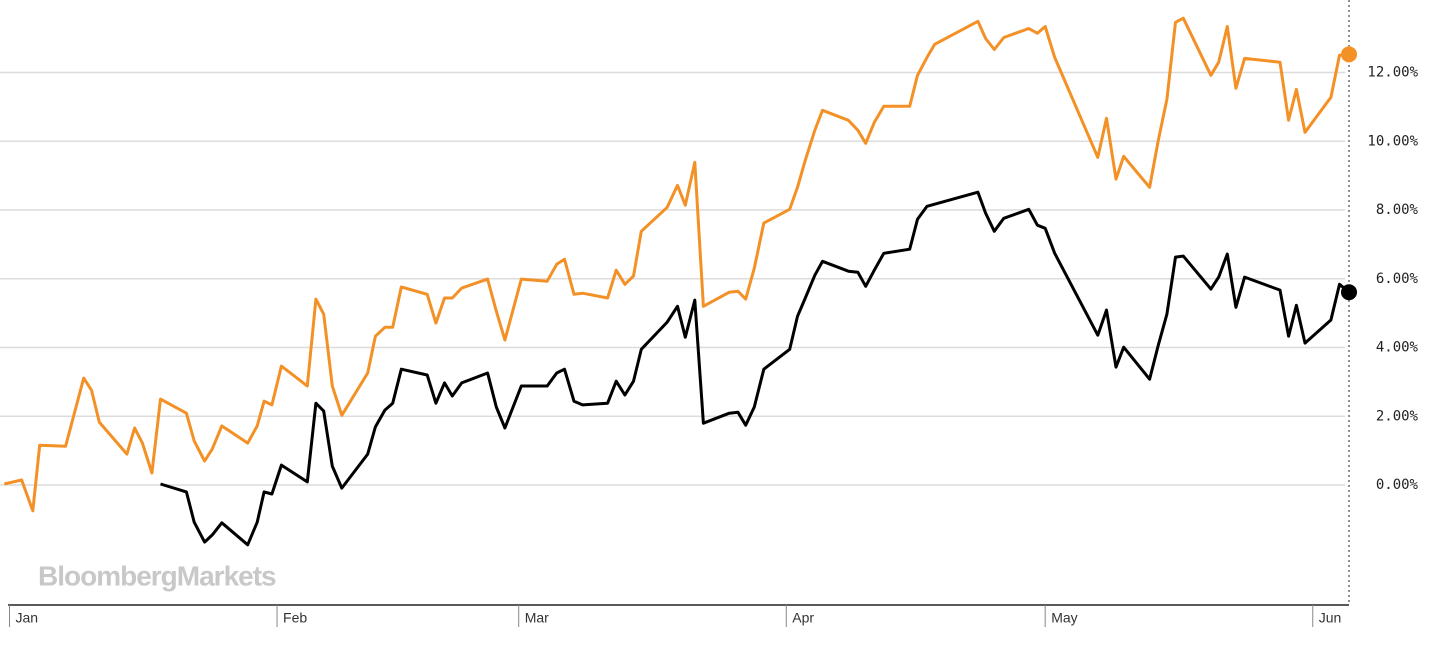  Describe the element at coordinates (537, 618) in the screenshot. I see `x-tick-label: Mar` at that location.